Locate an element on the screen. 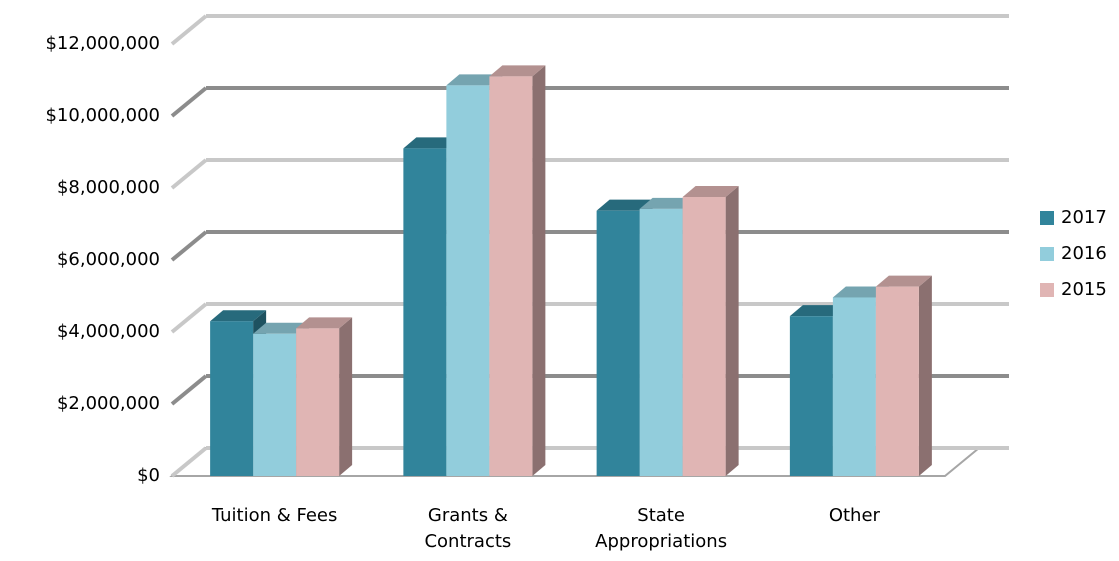 This screenshot has width=1119, height=561. legend-label: 2015 is located at coordinates (1084, 289).